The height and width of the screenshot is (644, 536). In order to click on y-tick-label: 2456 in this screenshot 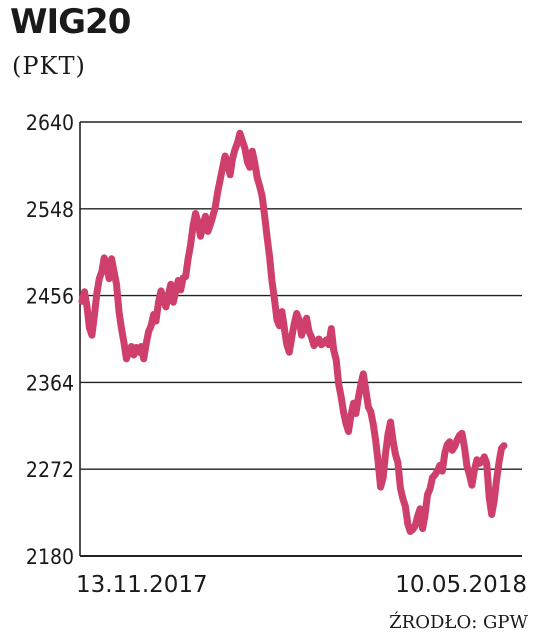, I will do `click(50, 297)`.